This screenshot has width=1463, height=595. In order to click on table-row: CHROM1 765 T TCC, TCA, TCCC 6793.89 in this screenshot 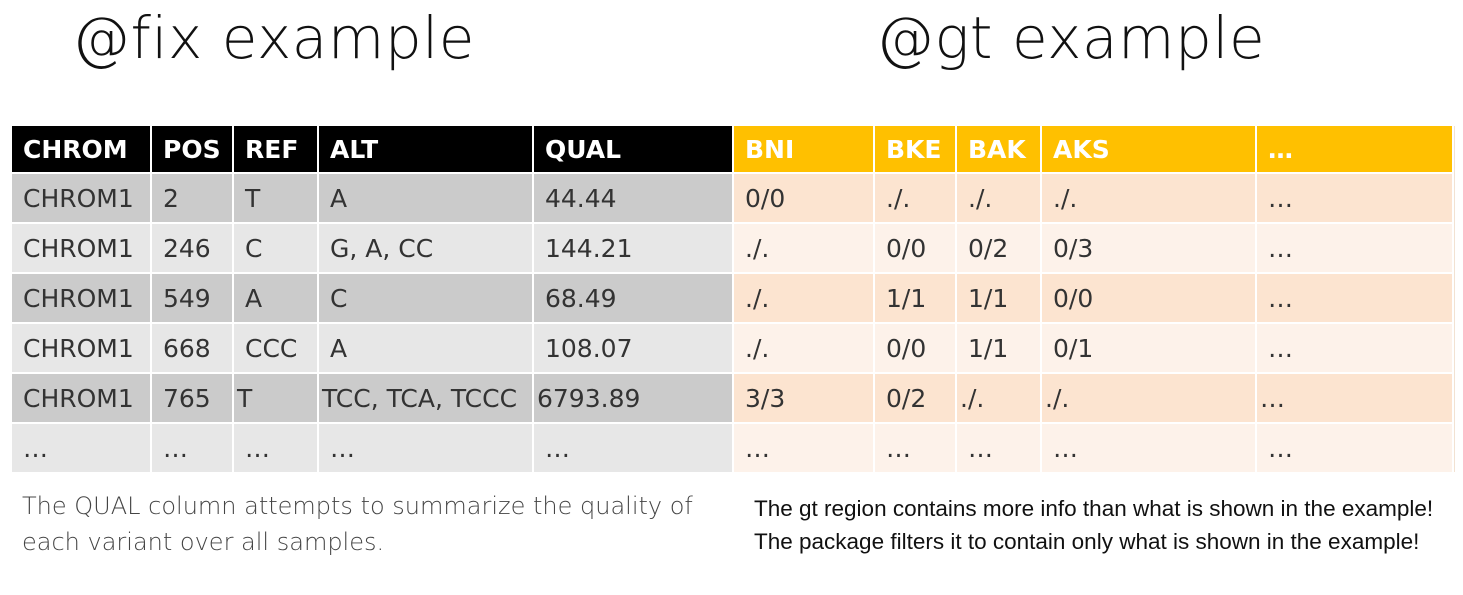, I will do `click(373, 397)`.